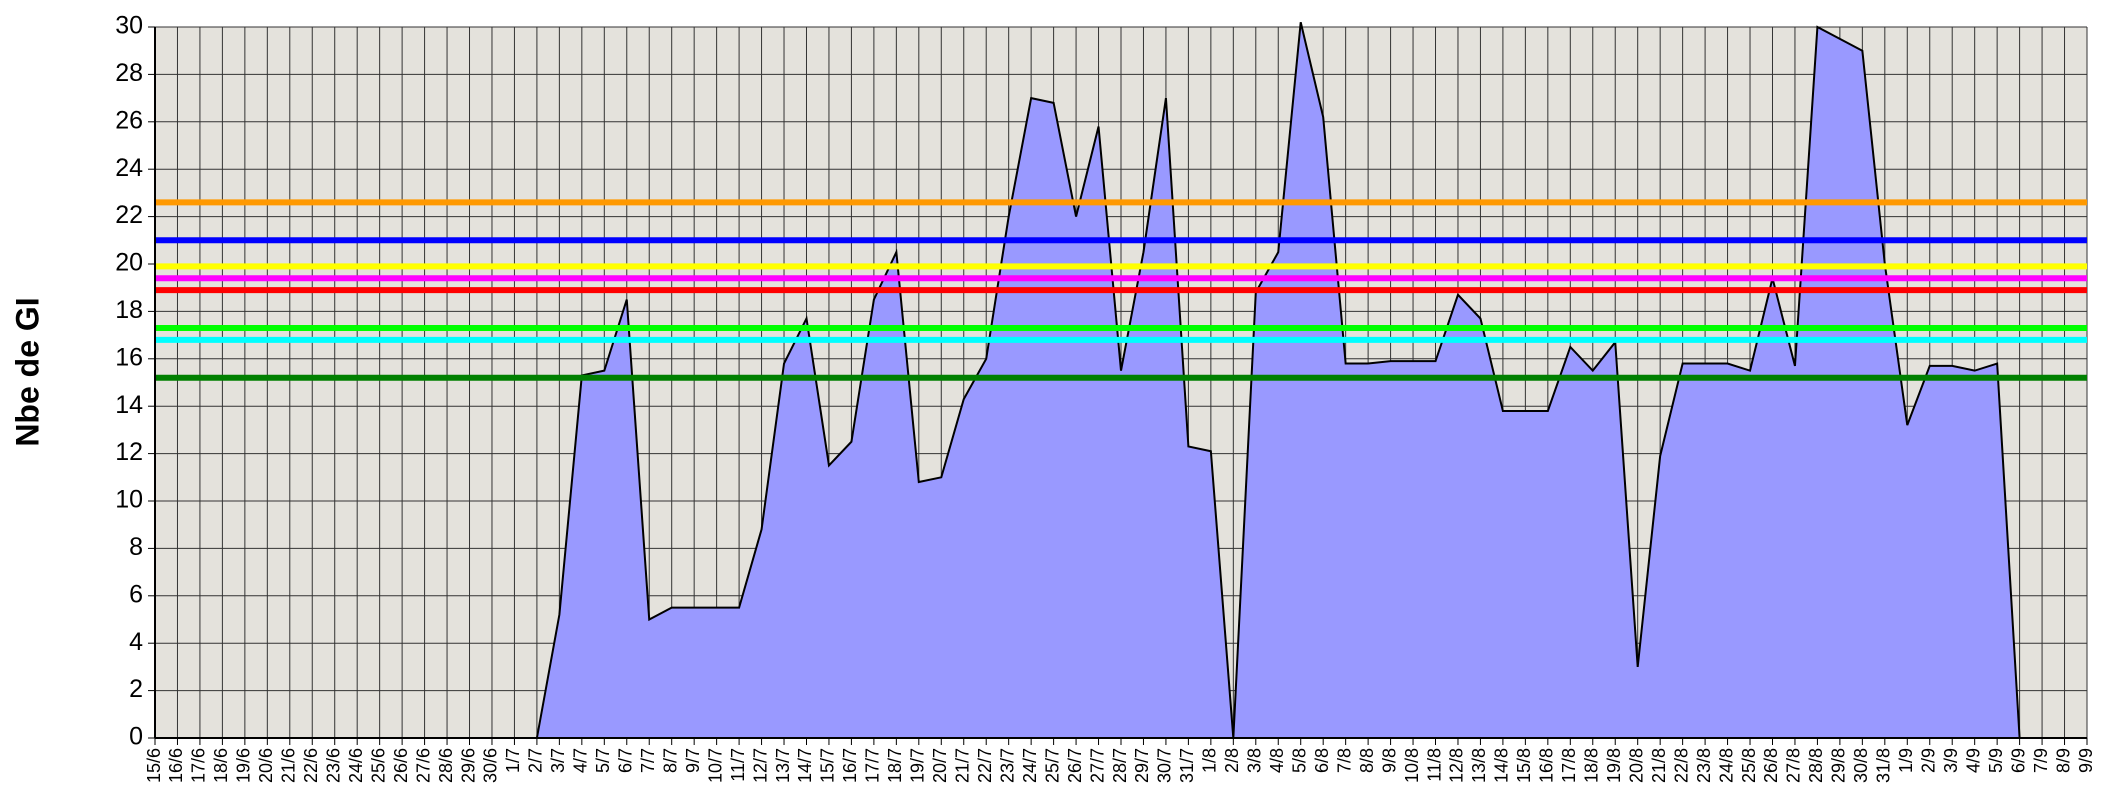 Image resolution: width=2111 pixels, height=806 pixels. I want to click on y-tick-label: 4, so click(136, 642).